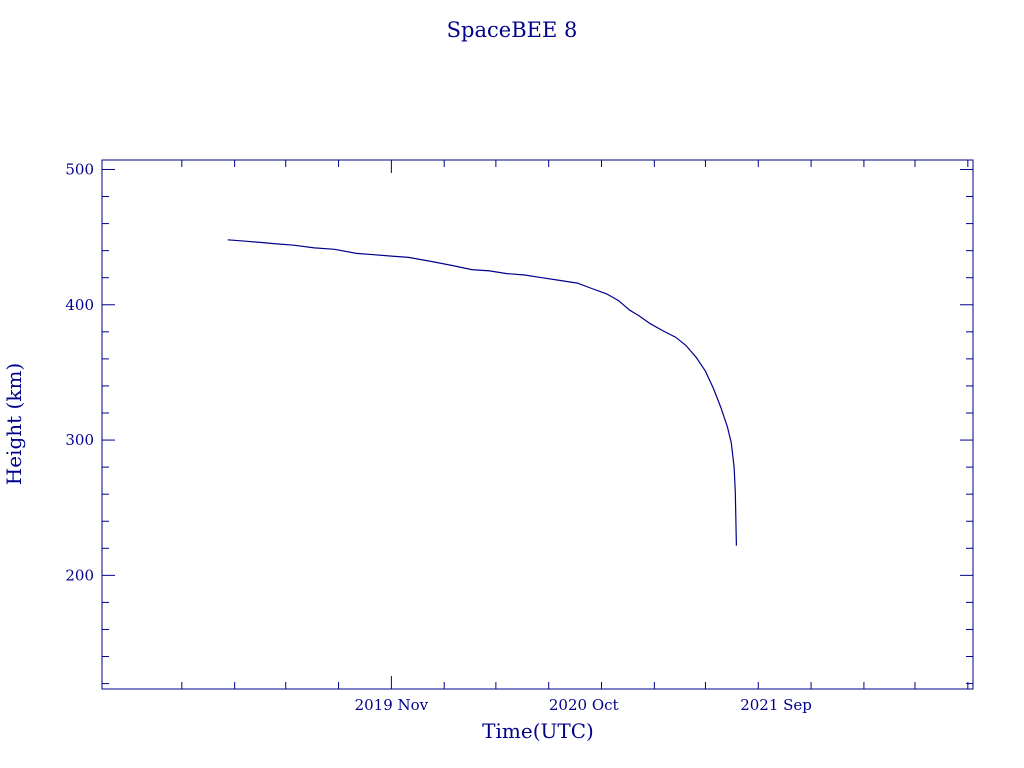  What do you see at coordinates (392, 705) in the screenshot?
I see `x-tick-label: 2019 Nov` at bounding box center [392, 705].